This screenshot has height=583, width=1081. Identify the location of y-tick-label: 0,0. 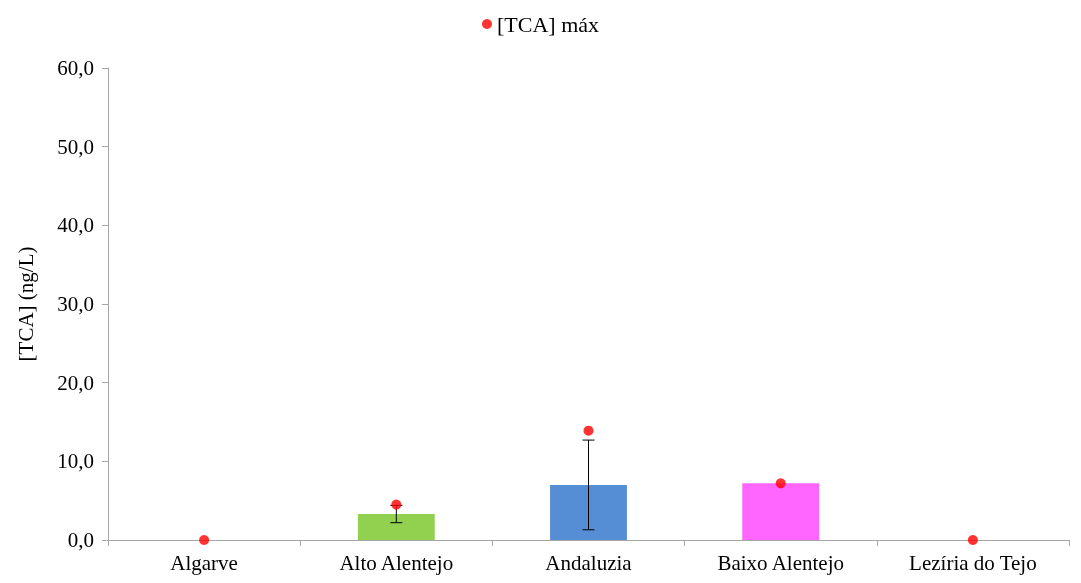
(80, 540).